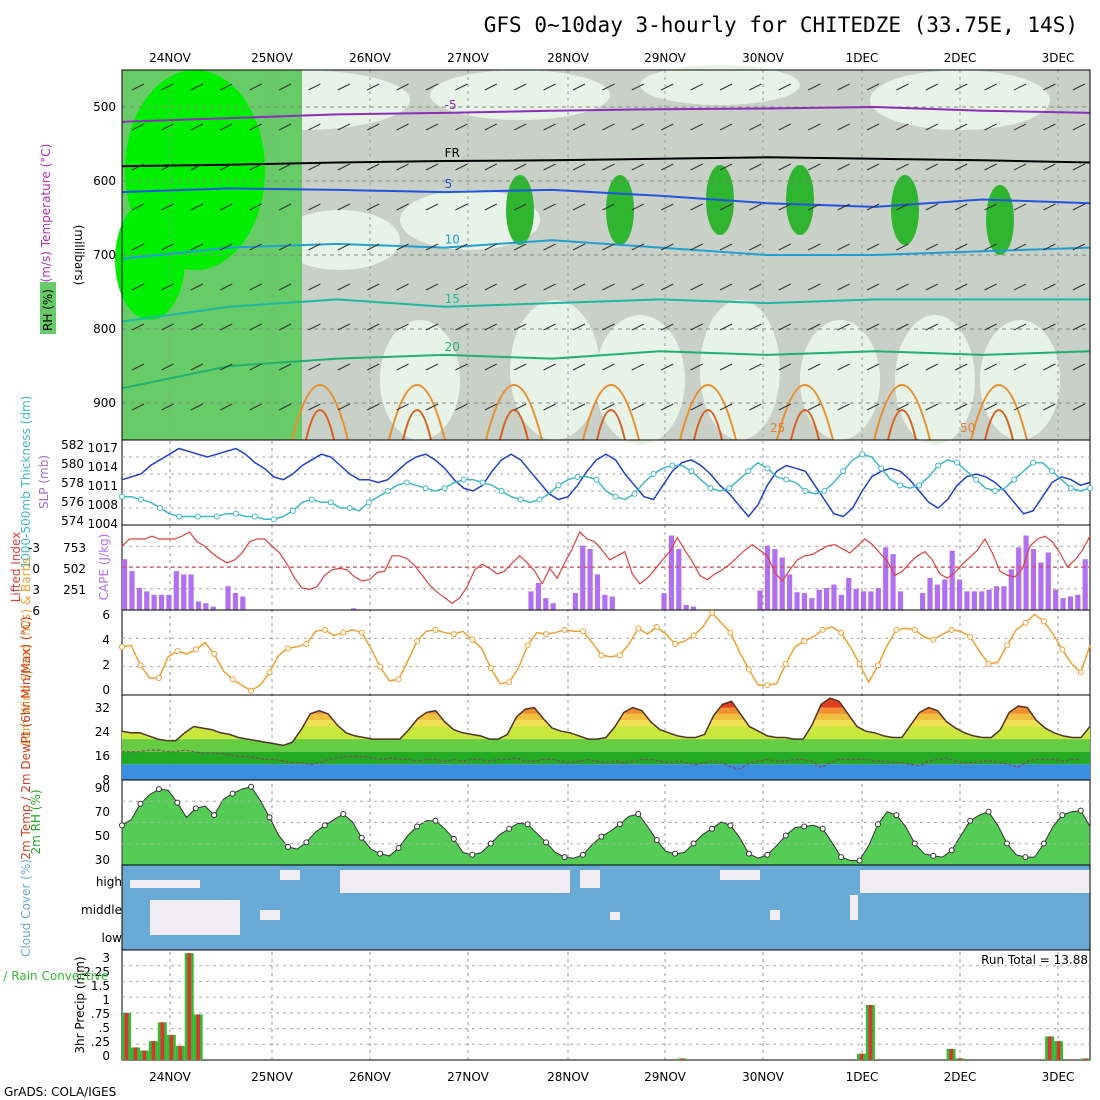 Image resolution: width=1100 pixels, height=1100 pixels. Describe the element at coordinates (72, 502) in the screenshot. I see `thickness-tick: 576` at that location.